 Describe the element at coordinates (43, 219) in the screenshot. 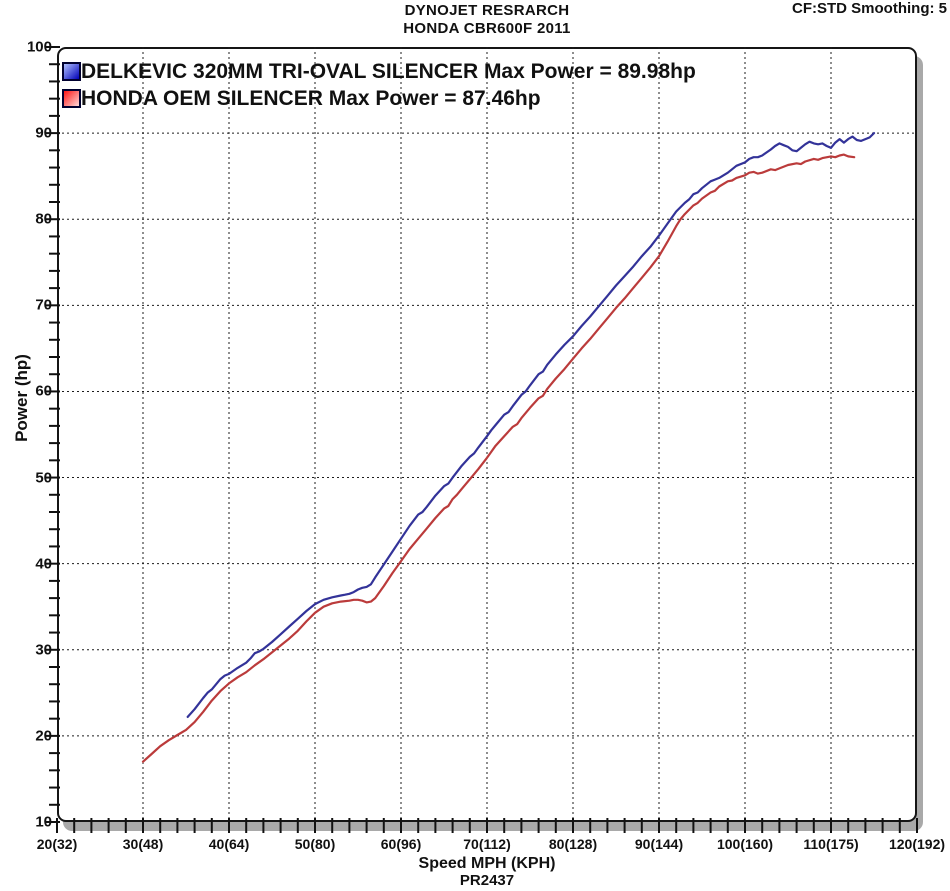

I see `y-tick-label: 80` at that location.